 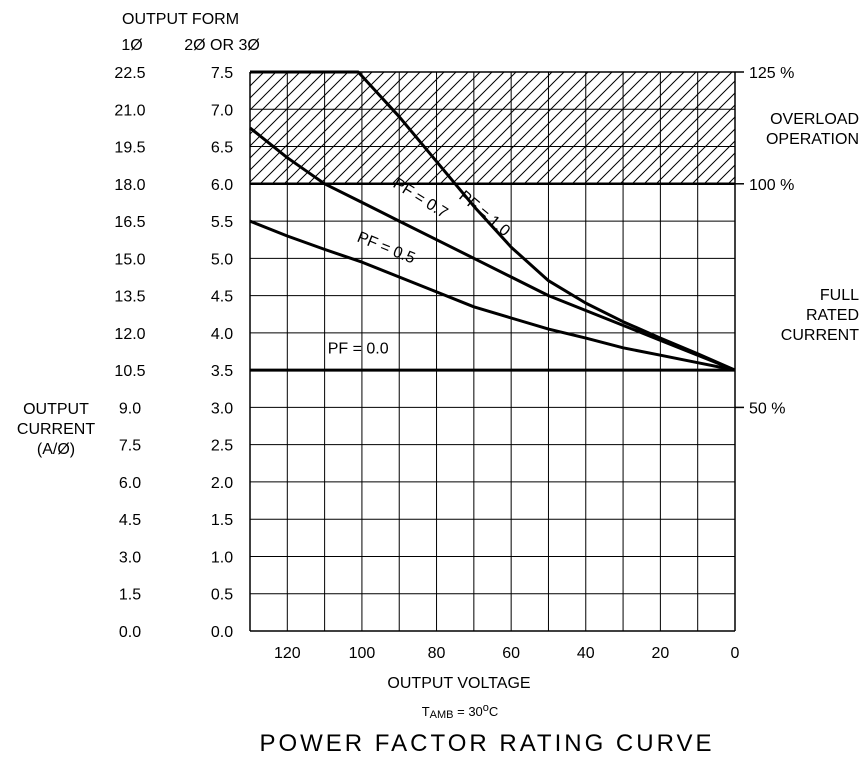 I want to click on y-tick-label-multi-phase: 5.0, so click(x=222, y=259).